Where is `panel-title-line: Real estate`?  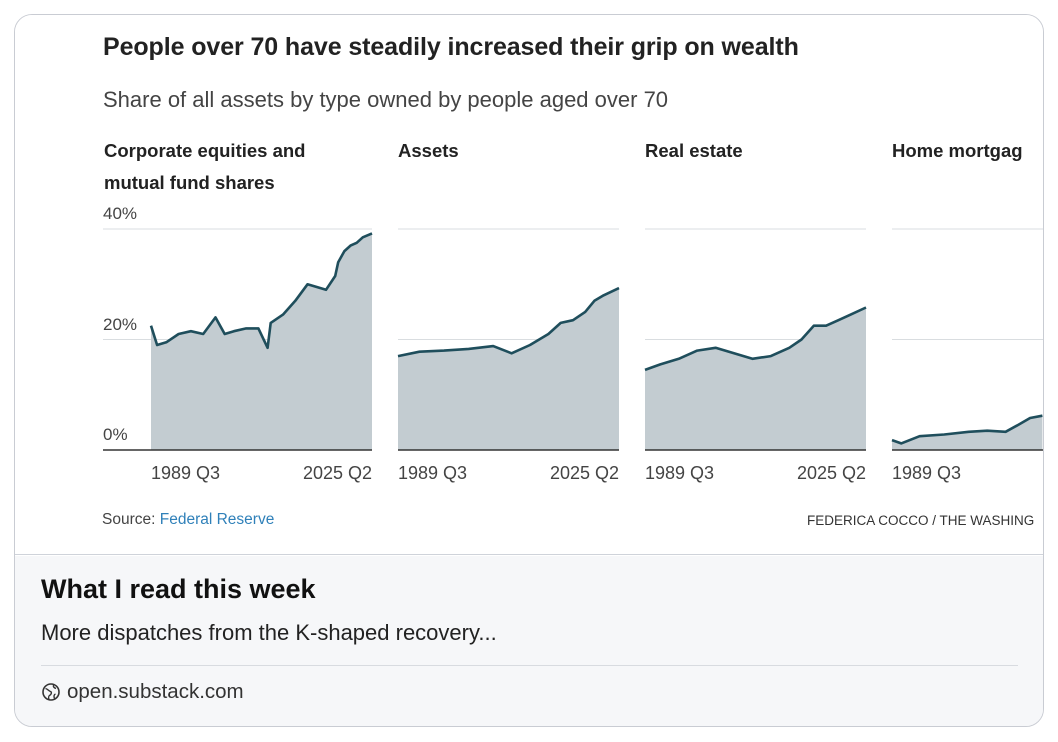
panel-title-line: Real estate is located at coordinates (694, 150).